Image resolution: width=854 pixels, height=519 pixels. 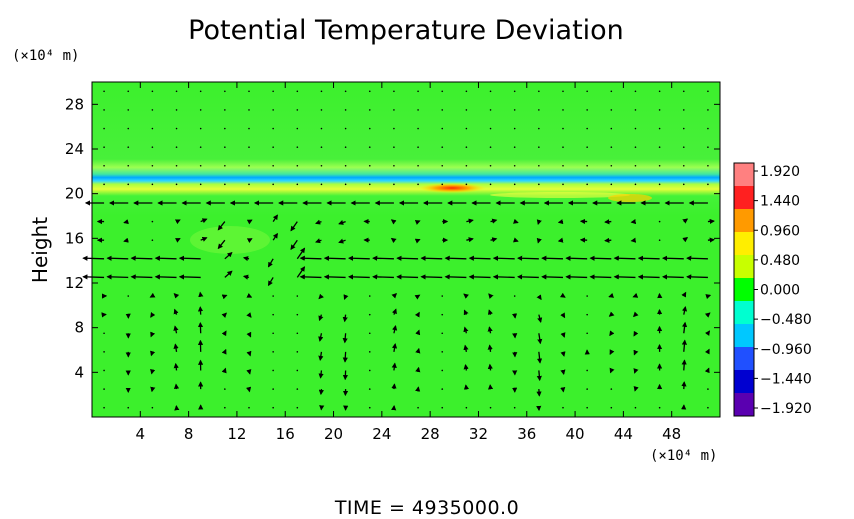 I want to click on x-unit-label: (×10⁴ m), so click(x=683, y=456).